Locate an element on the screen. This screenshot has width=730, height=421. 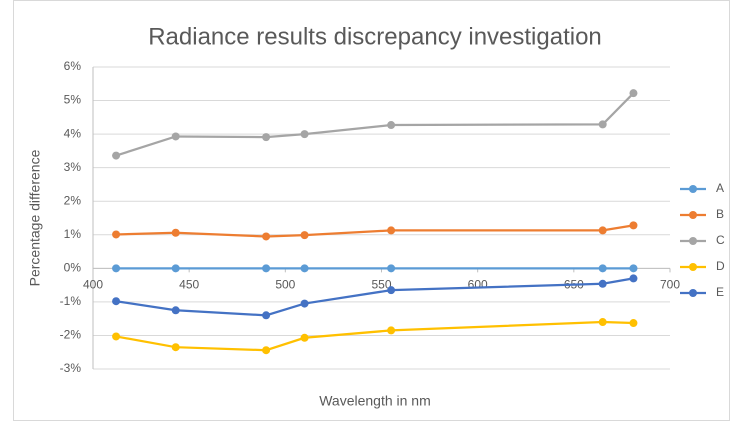
x-tick-label: 500 is located at coordinates (285, 285).